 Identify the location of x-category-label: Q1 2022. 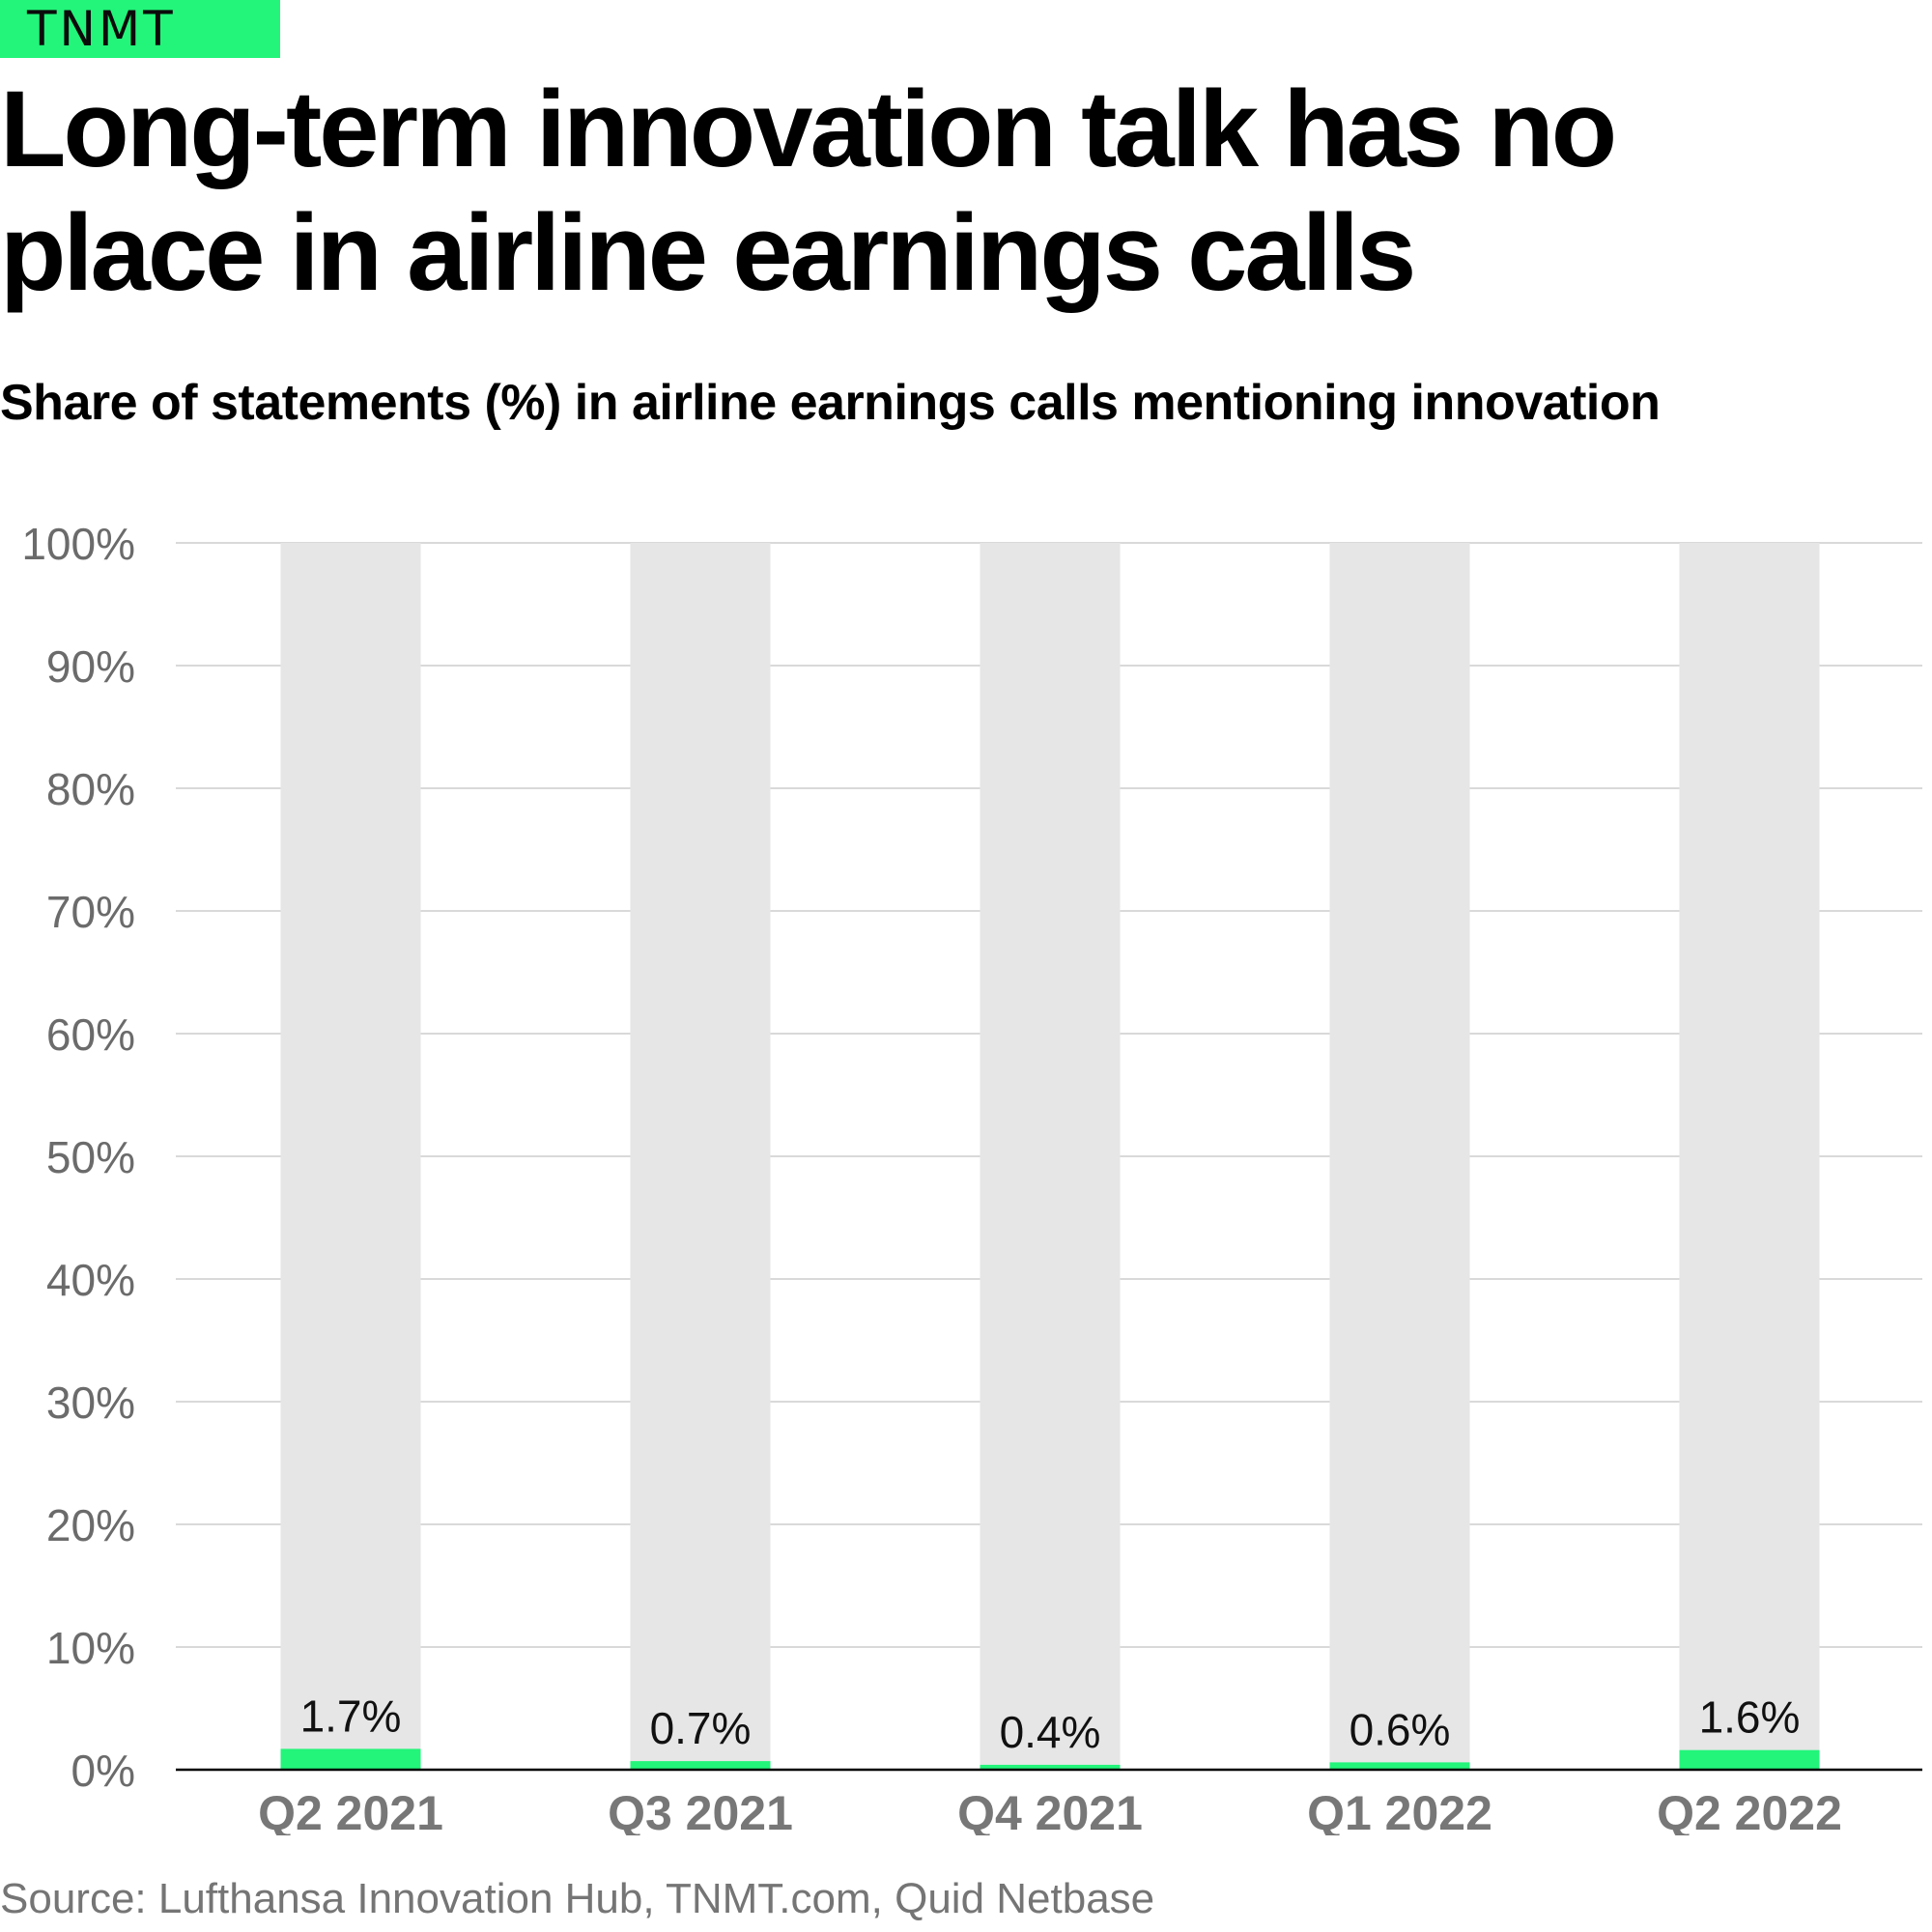
(1399, 1810).